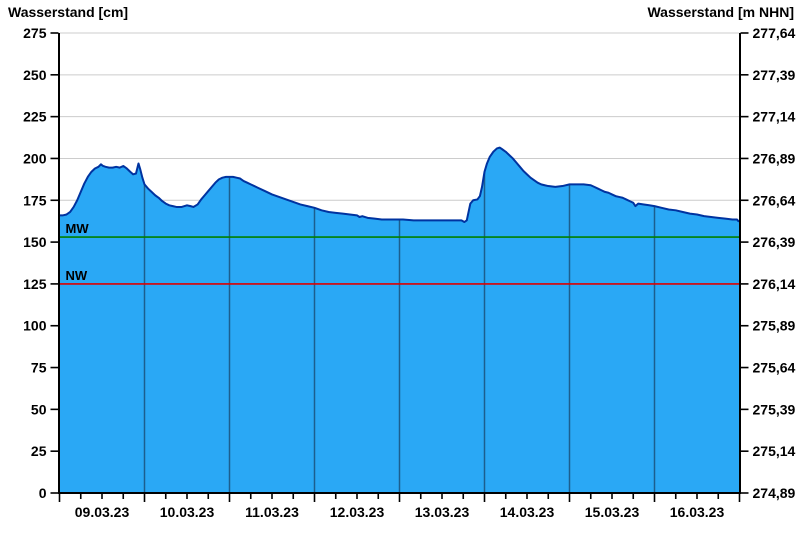 This screenshot has height=550, width=800. I want to click on left-axis-title: Wasserstand [cm], so click(68, 12).